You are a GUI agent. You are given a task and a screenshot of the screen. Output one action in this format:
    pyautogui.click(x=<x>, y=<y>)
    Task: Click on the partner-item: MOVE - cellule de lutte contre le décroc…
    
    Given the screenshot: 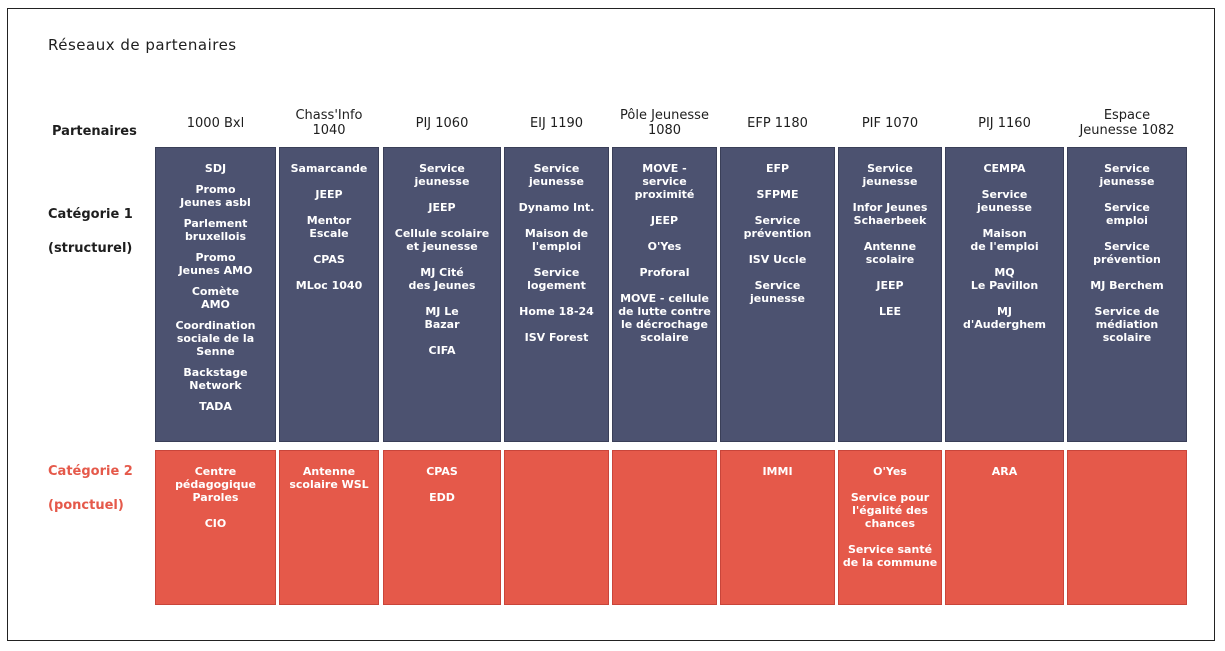 What is the action you would take?
    pyautogui.click(x=664, y=318)
    